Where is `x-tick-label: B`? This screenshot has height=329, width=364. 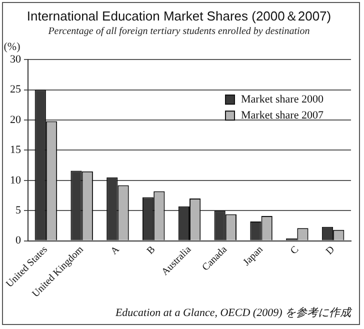
x-tick-label: B is located at coordinates (151, 250).